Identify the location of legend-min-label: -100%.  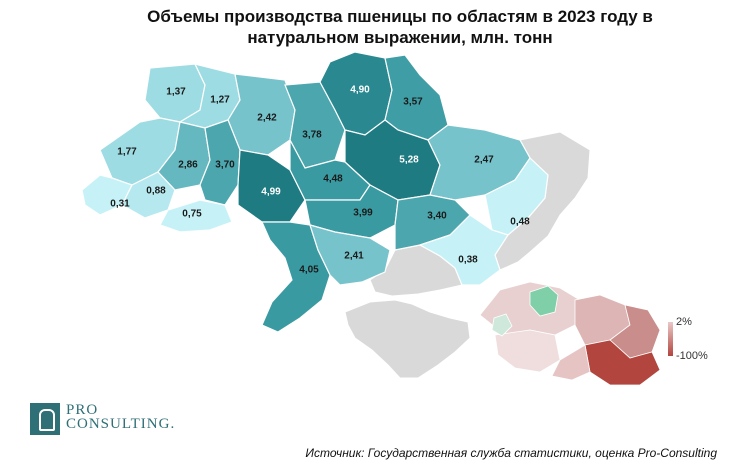
(692, 356).